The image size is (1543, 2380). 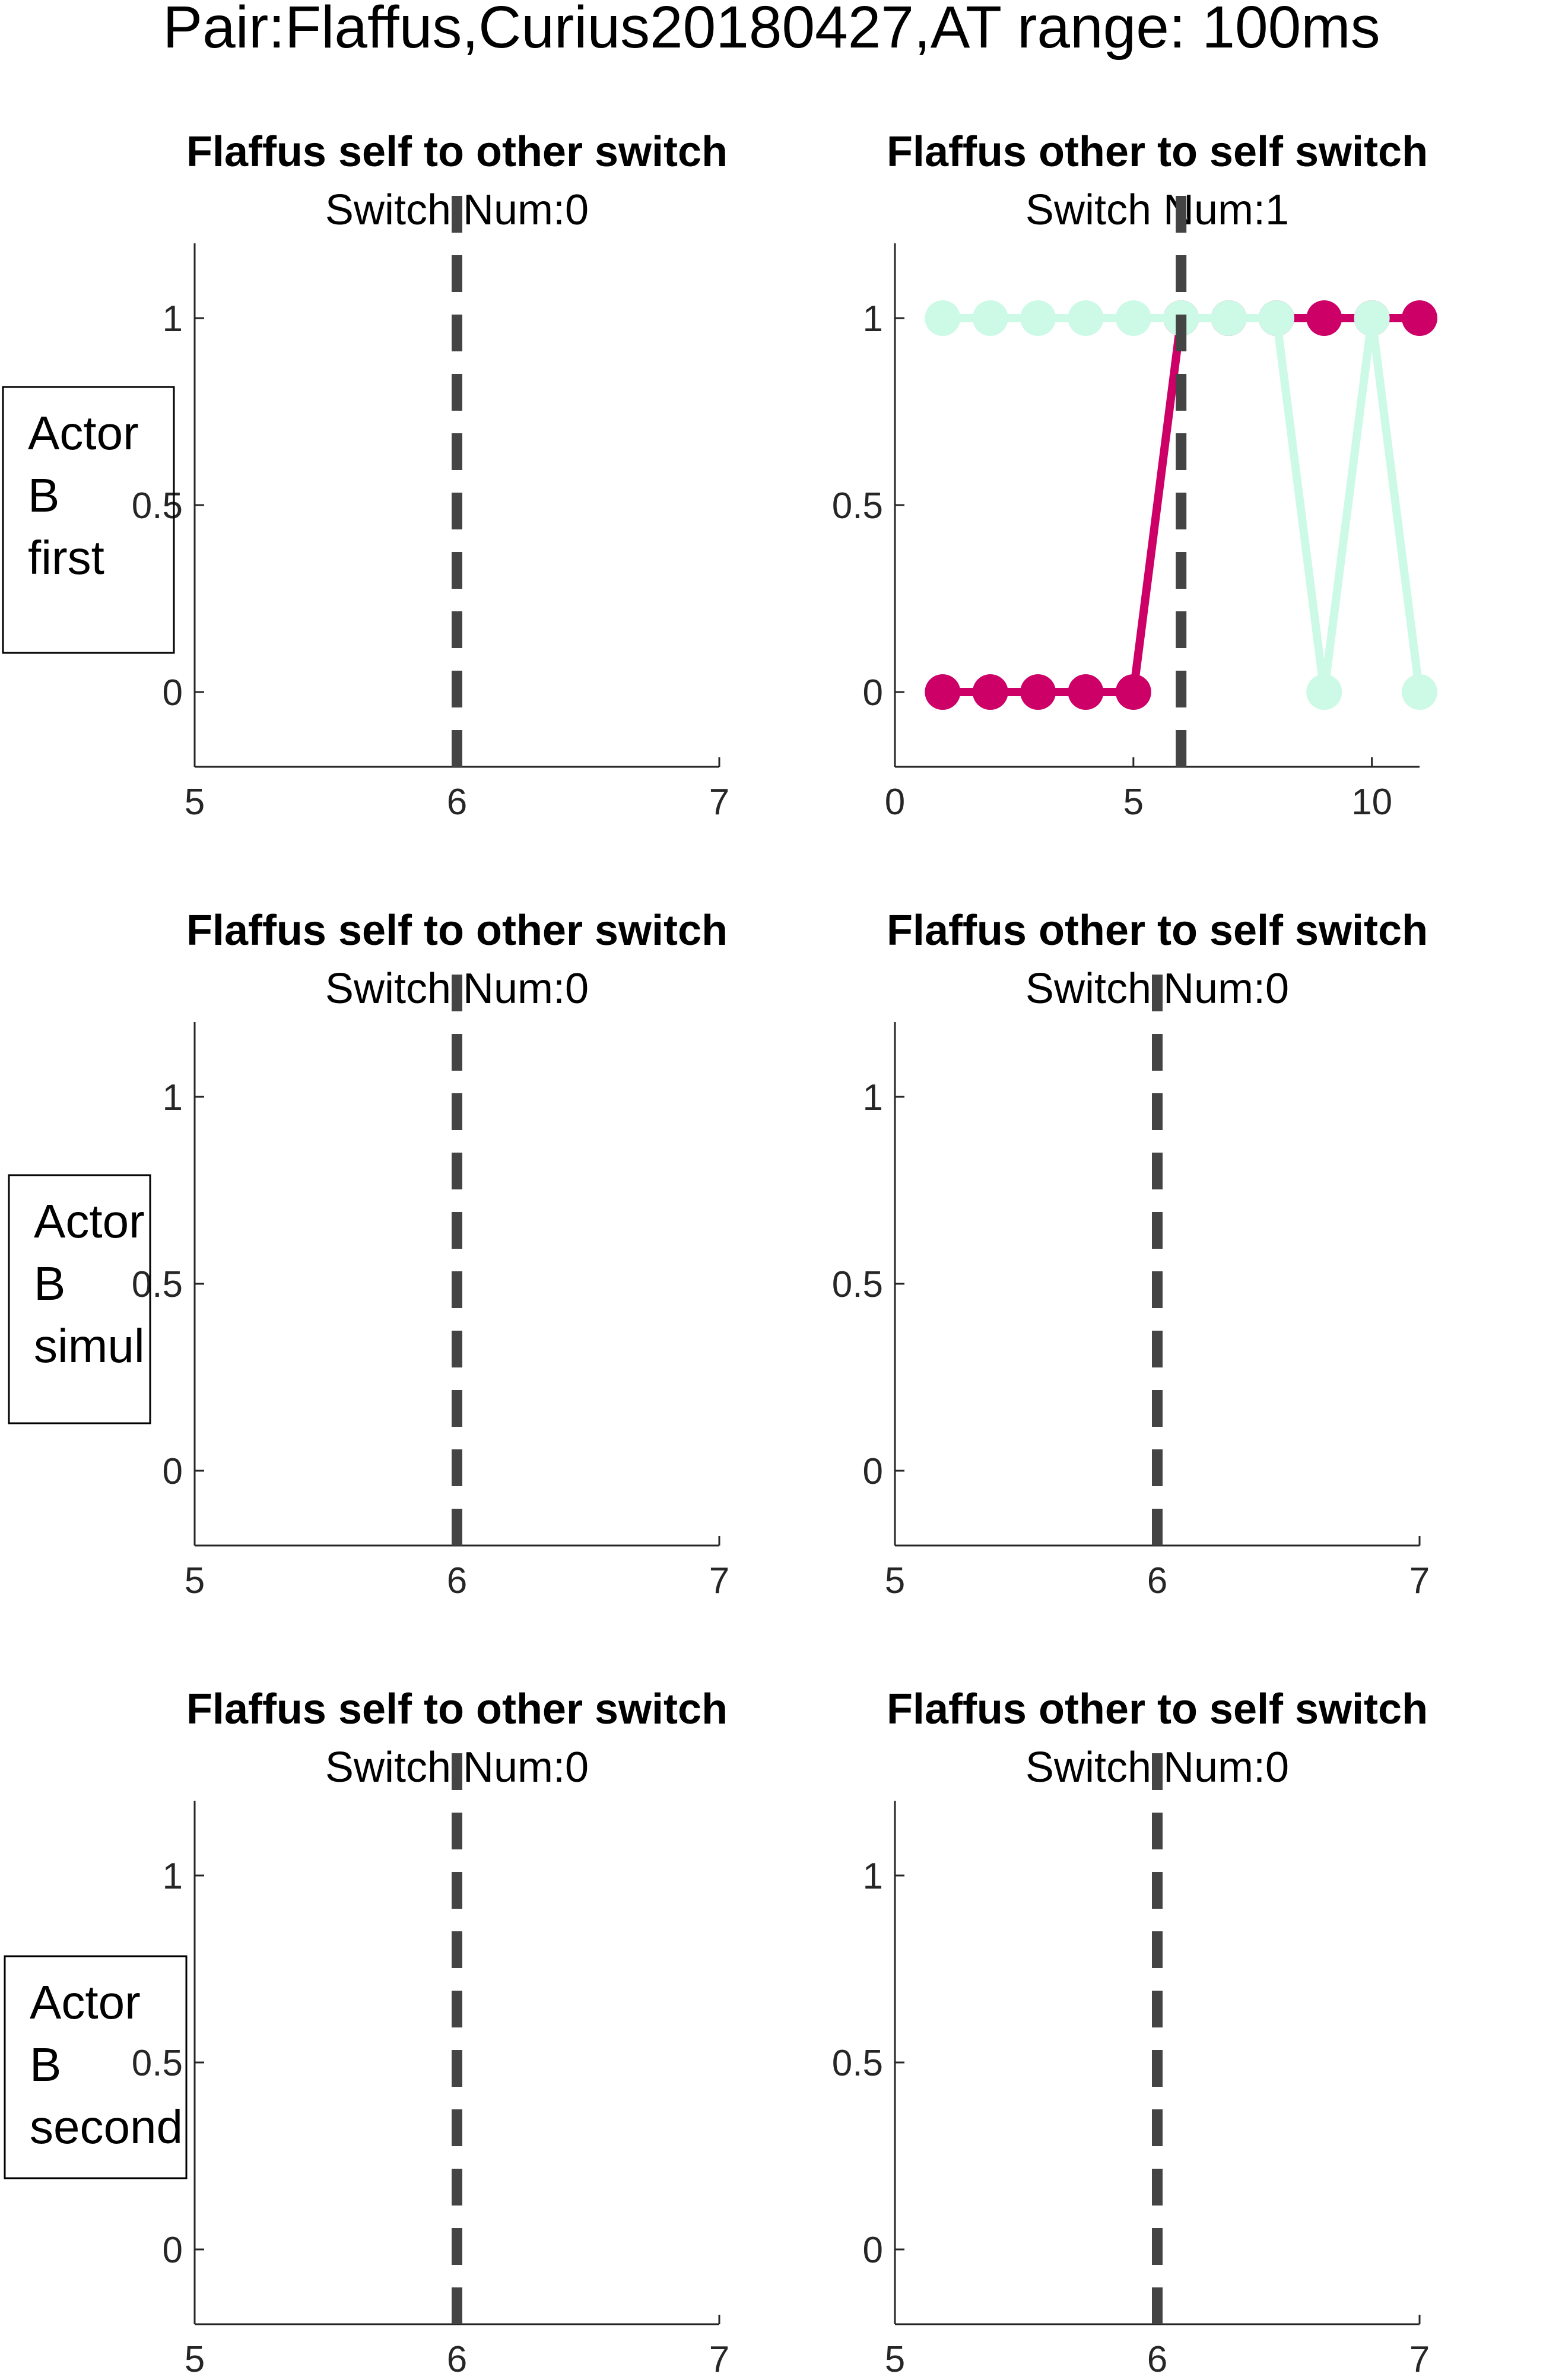 What do you see at coordinates (89, 1345) in the screenshot?
I see `row-label-line: simul` at bounding box center [89, 1345].